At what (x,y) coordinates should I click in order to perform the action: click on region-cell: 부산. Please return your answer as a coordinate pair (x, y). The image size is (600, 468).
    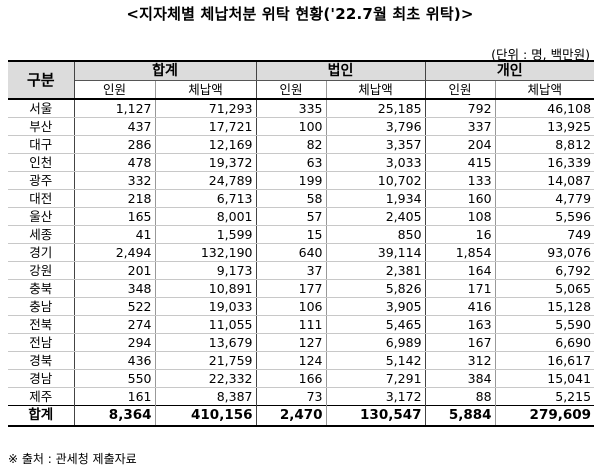
    Looking at the image, I should click on (41, 126).